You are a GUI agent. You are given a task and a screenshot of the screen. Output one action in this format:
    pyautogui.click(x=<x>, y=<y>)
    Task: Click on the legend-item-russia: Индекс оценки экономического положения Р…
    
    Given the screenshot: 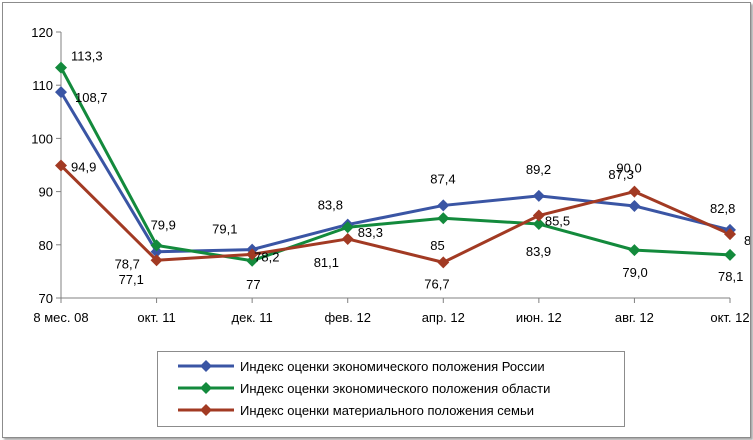 What is the action you would take?
    pyautogui.click(x=360, y=366)
    